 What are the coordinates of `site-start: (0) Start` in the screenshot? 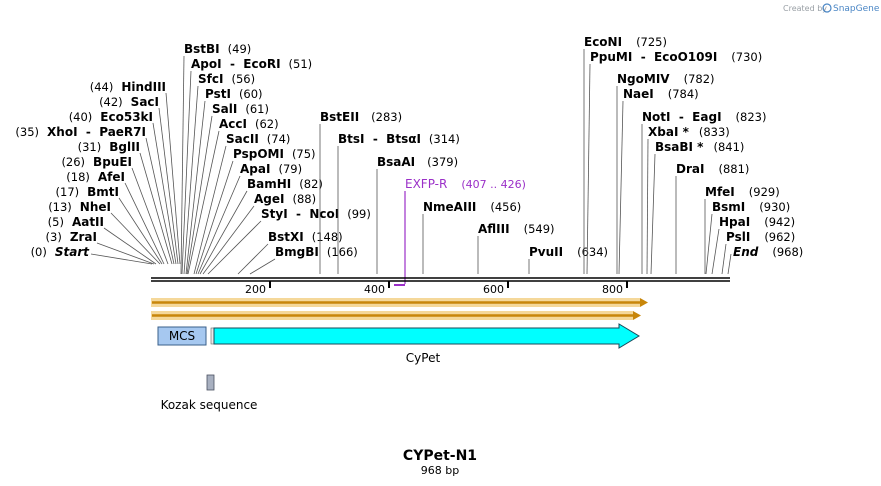 It's located at (61, 252).